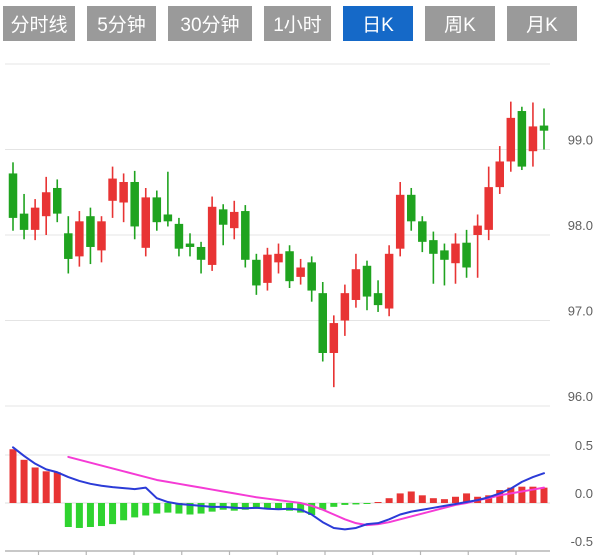 Image resolution: width=601 pixels, height=555 pixels. I want to click on tab-5min: 5分钟, so click(121, 23).